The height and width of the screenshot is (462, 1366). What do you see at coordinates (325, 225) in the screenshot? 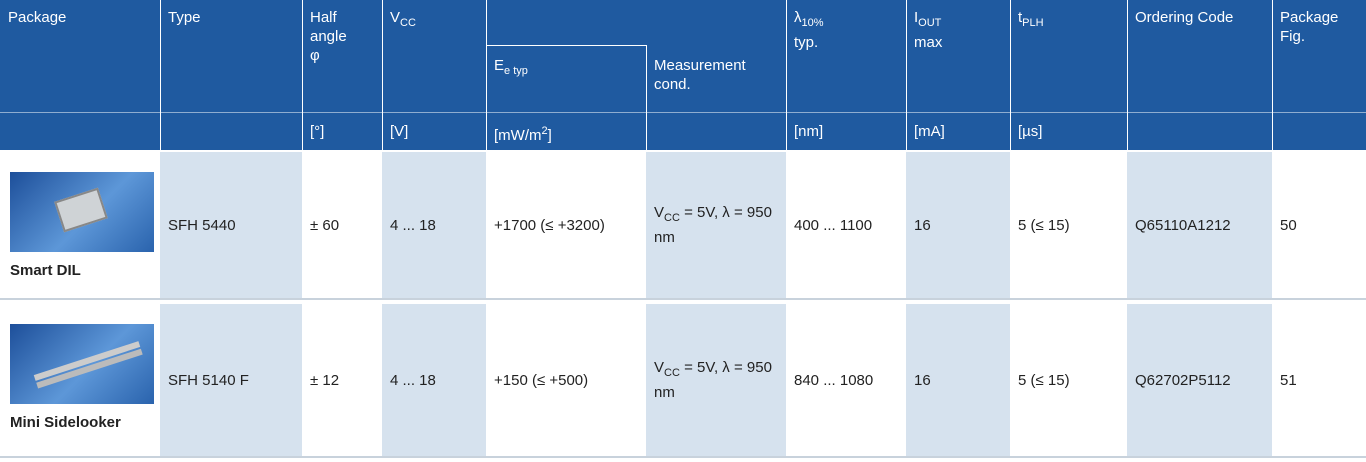
I see `cell: ± 60` at bounding box center [325, 225].